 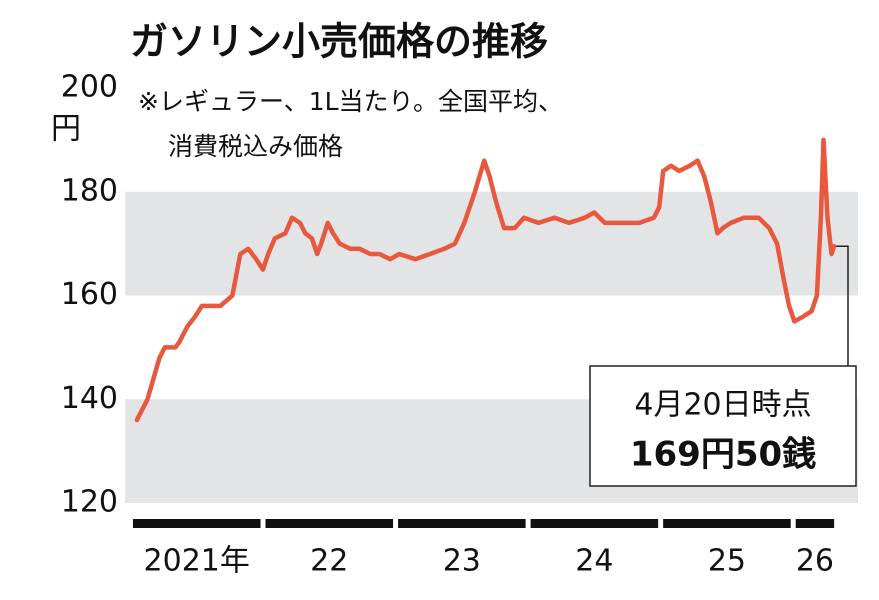 What do you see at coordinates (723, 455) in the screenshot?
I see `annotation: 169円50銭` at bounding box center [723, 455].